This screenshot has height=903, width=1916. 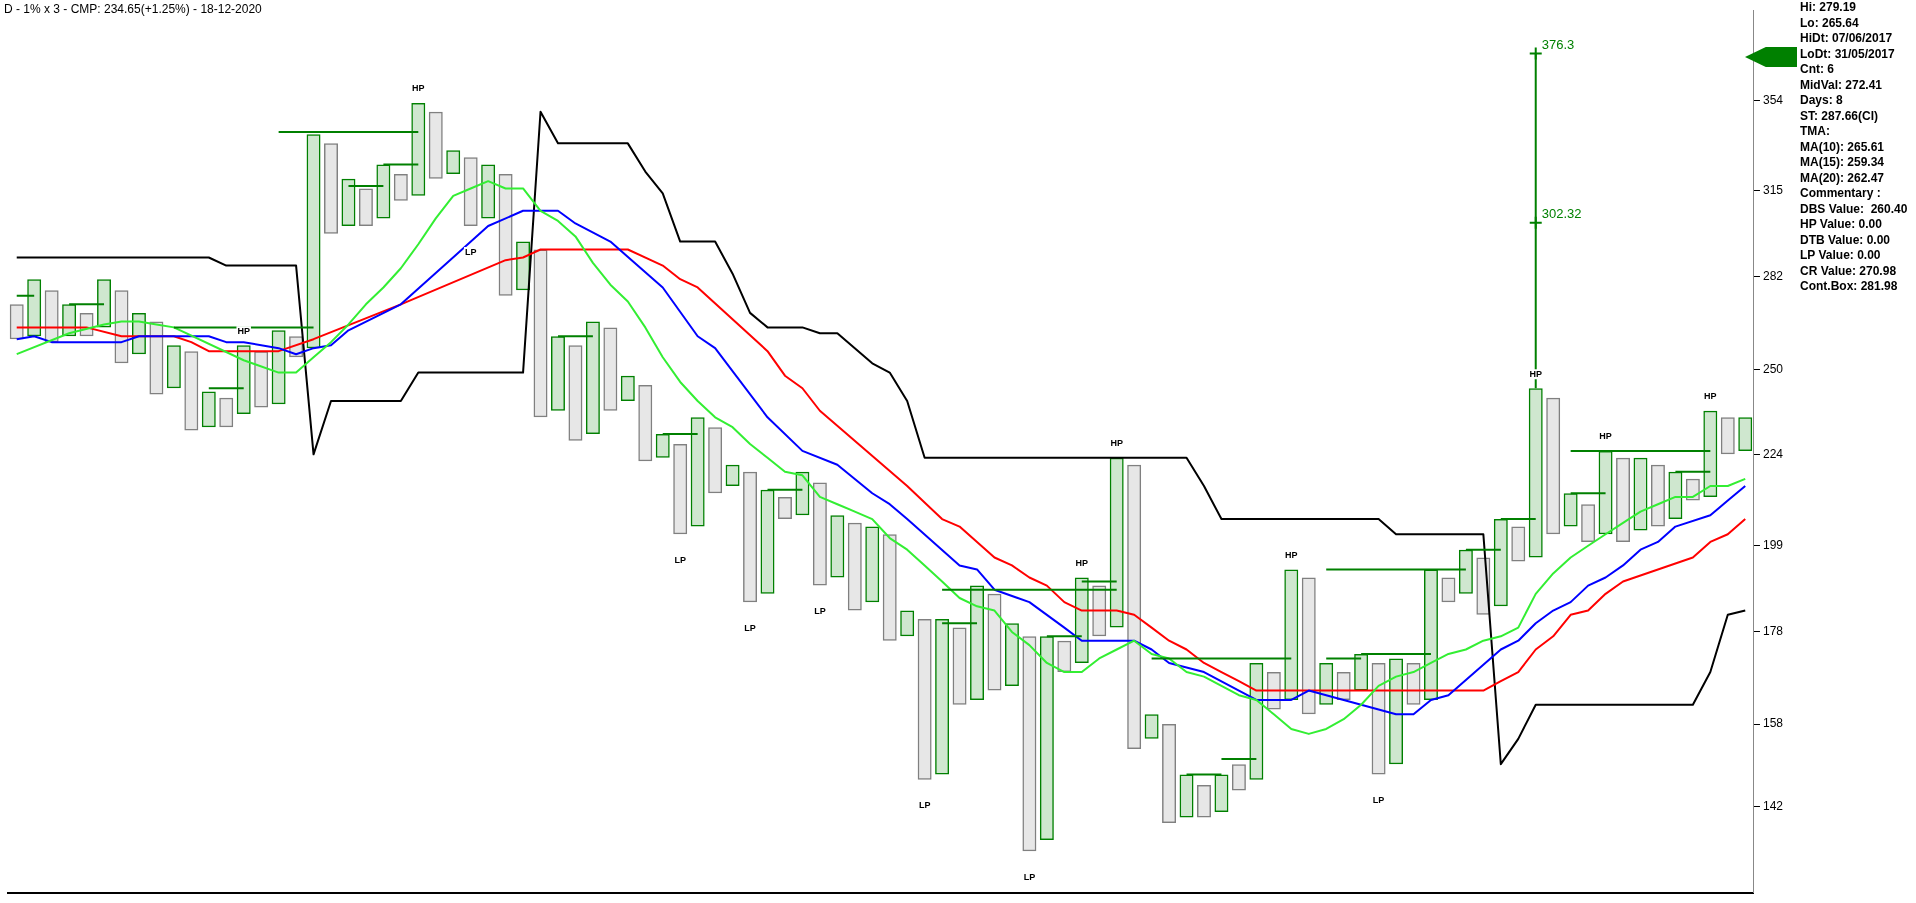 What do you see at coordinates (1773, 805) in the screenshot?
I see `y-tick-label: 142` at bounding box center [1773, 805].